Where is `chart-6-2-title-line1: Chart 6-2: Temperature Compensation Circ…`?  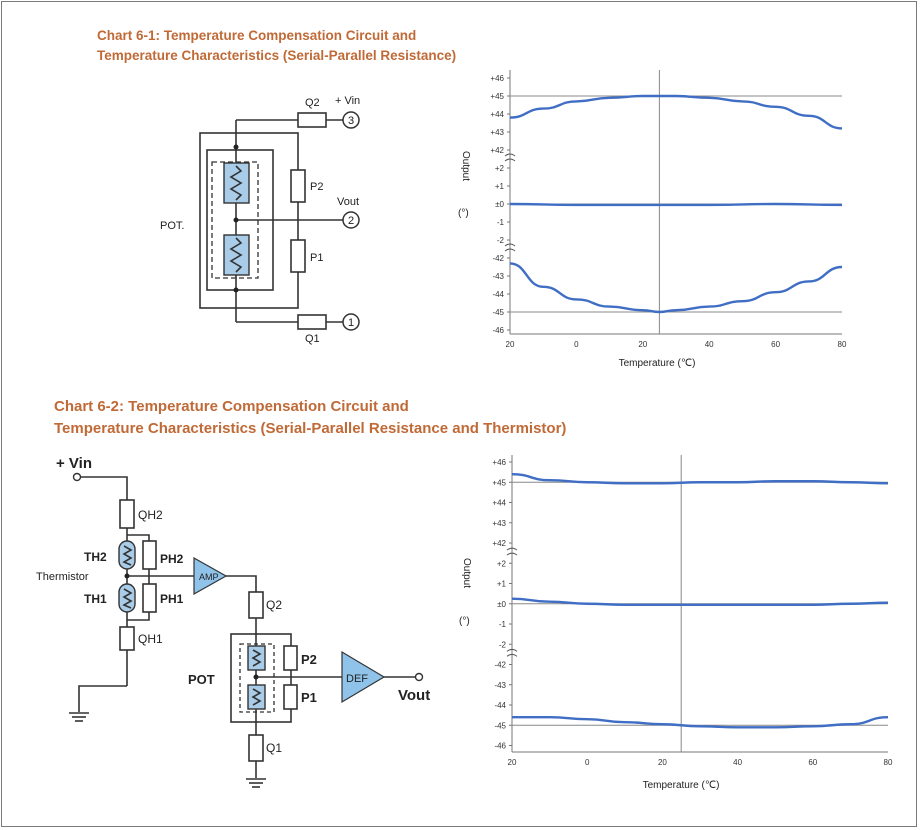 chart-6-2-title-line1: Chart 6-2: Temperature Compensation Circ… is located at coordinates (231, 406).